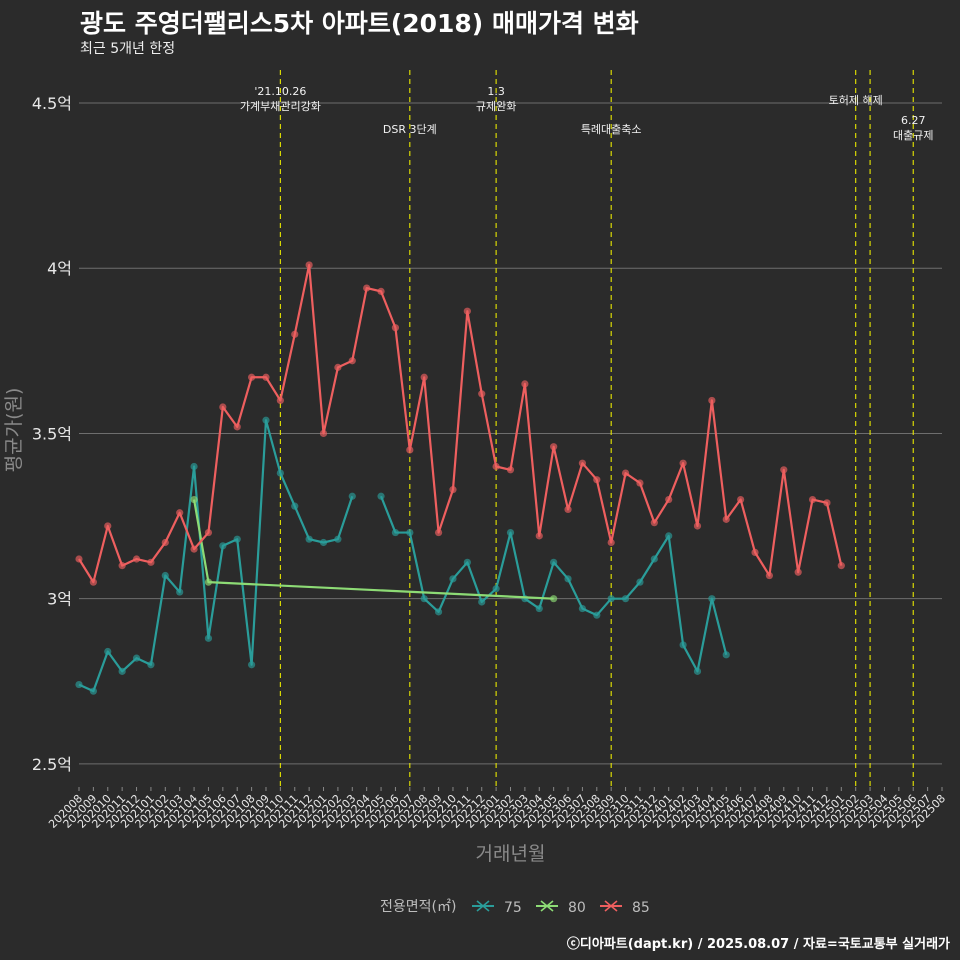 The height and width of the screenshot is (960, 960). Describe the element at coordinates (856, 100) in the screenshot. I see `event-label: 토허제 해제` at that location.